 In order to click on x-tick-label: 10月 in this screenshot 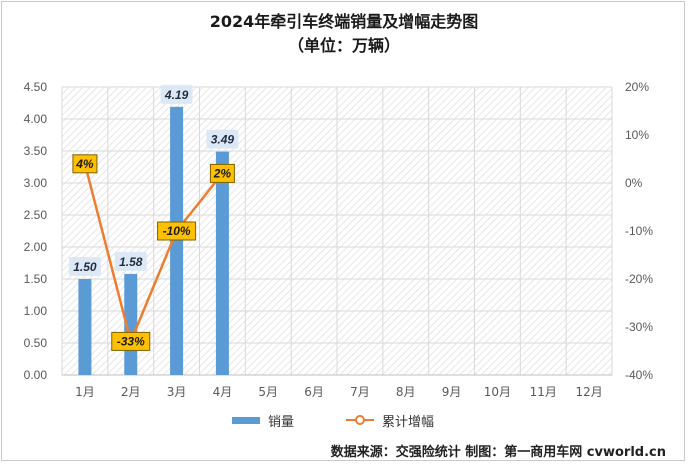, I will do `click(497, 392)`.